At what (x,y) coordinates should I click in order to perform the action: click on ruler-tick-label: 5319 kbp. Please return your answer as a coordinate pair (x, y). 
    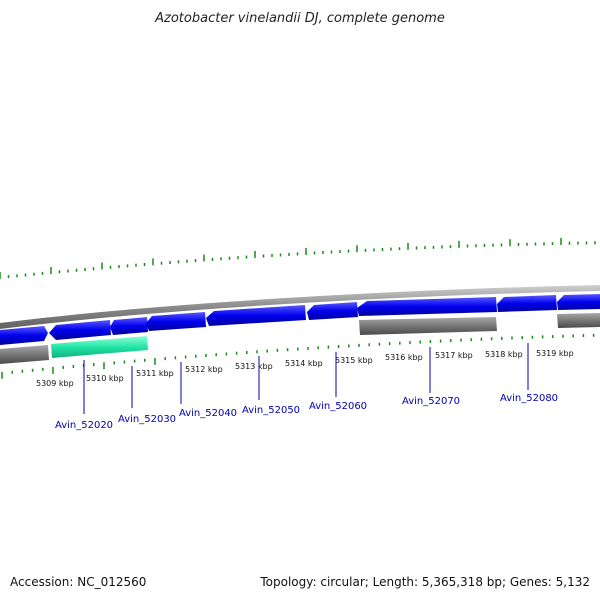
    Looking at the image, I should click on (555, 353).